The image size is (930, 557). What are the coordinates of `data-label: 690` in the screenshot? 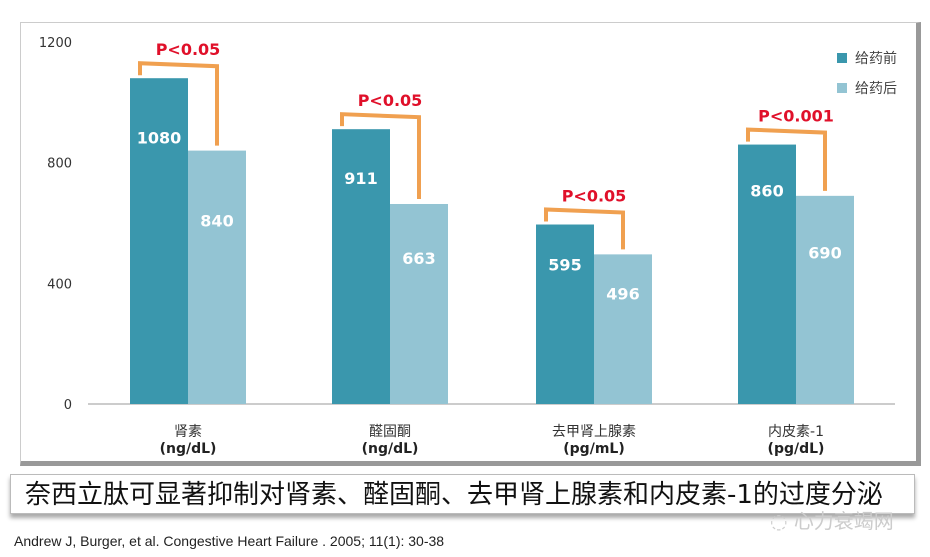 It's located at (824, 252).